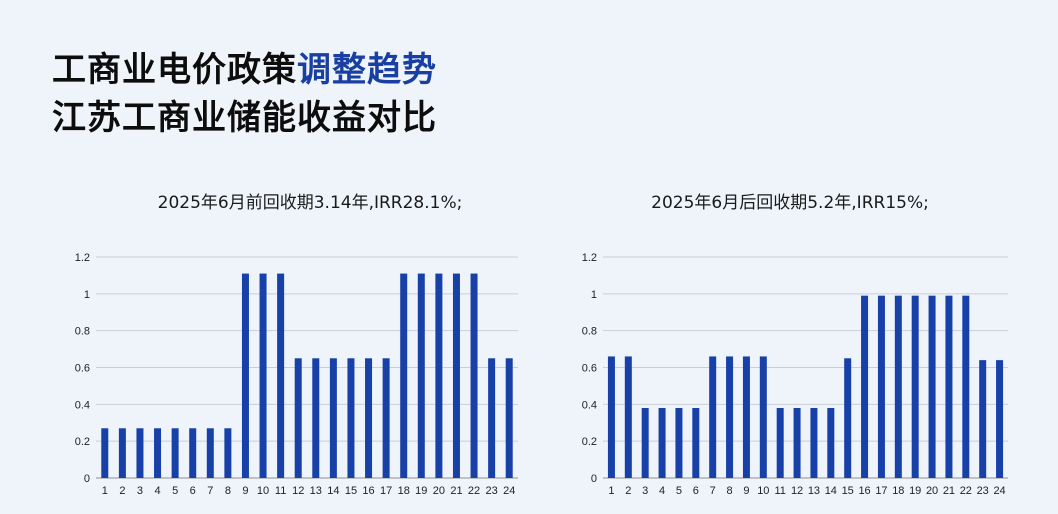 Image resolution: width=1058 pixels, height=514 pixels. Describe the element at coordinates (174, 70) in the screenshot. I see `title-black-part: 工商业电价政策` at that location.